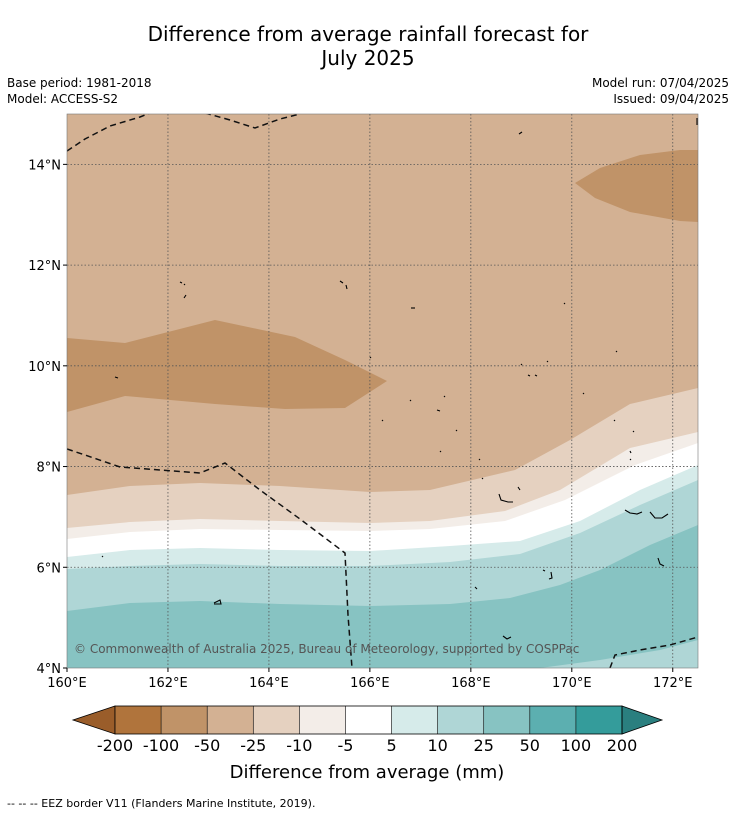 This screenshot has height=816, width=736. Describe the element at coordinates (49, 468) in the screenshot. I see `y-tick-label: 8°N` at that location.